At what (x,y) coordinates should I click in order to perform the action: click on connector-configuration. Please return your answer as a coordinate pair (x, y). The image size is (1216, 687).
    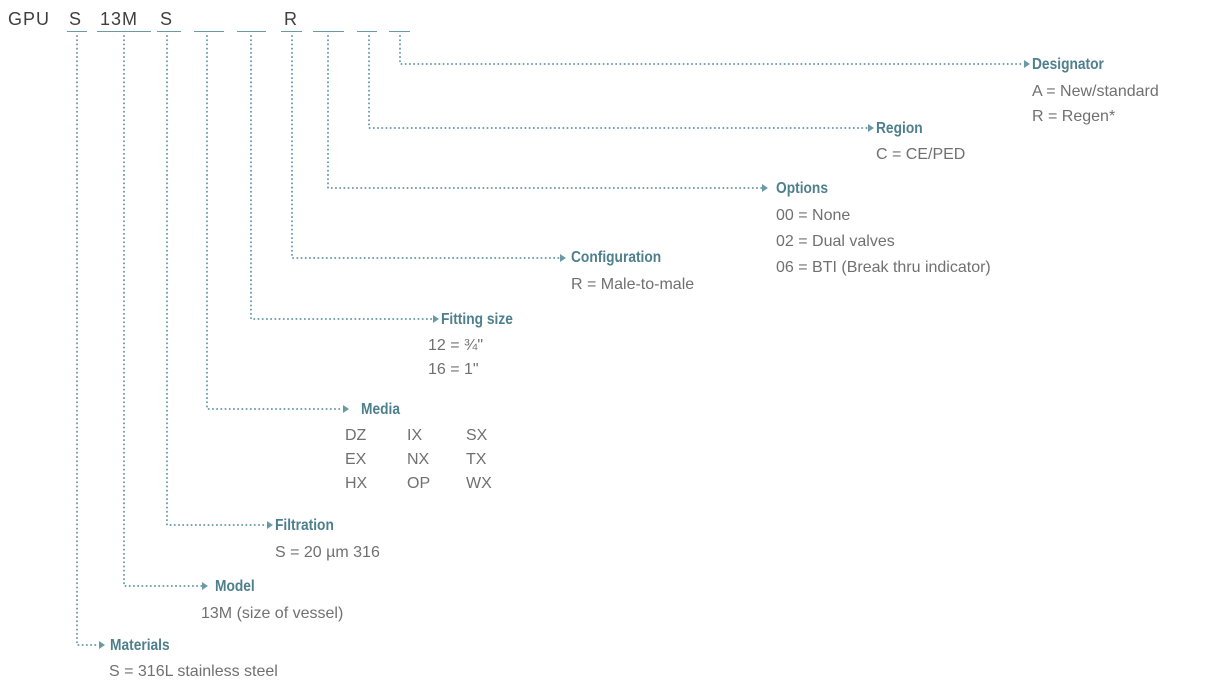
    Looking at the image, I should click on (426, 147).